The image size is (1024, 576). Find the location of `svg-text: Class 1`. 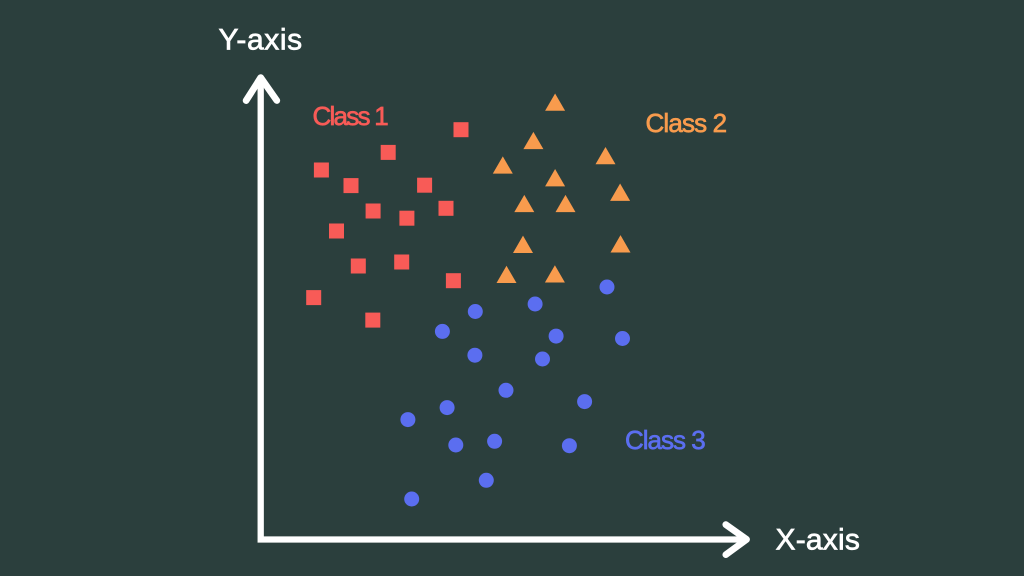

svg-text: Class 1 is located at coordinates (351, 116).